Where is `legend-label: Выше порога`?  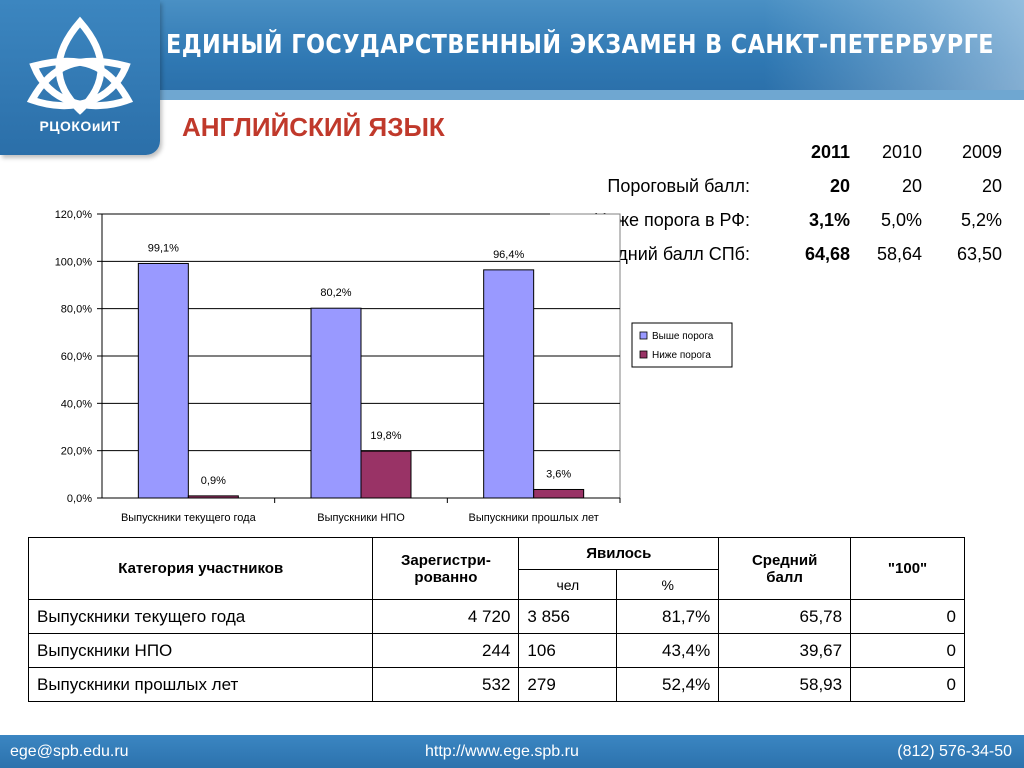 legend-label: Выше порога is located at coordinates (683, 336).